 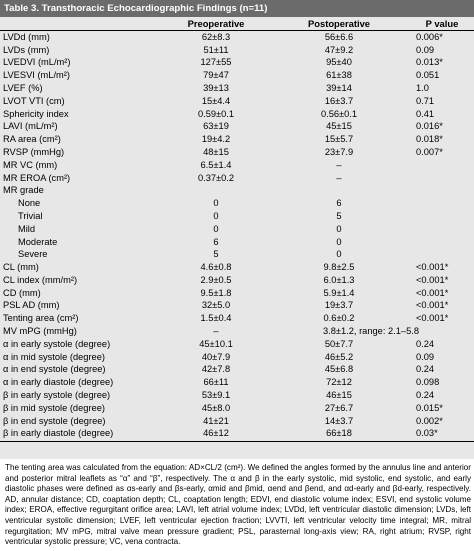 What do you see at coordinates (38, 241) in the screenshot?
I see `row-label: Moderate` at bounding box center [38, 241].